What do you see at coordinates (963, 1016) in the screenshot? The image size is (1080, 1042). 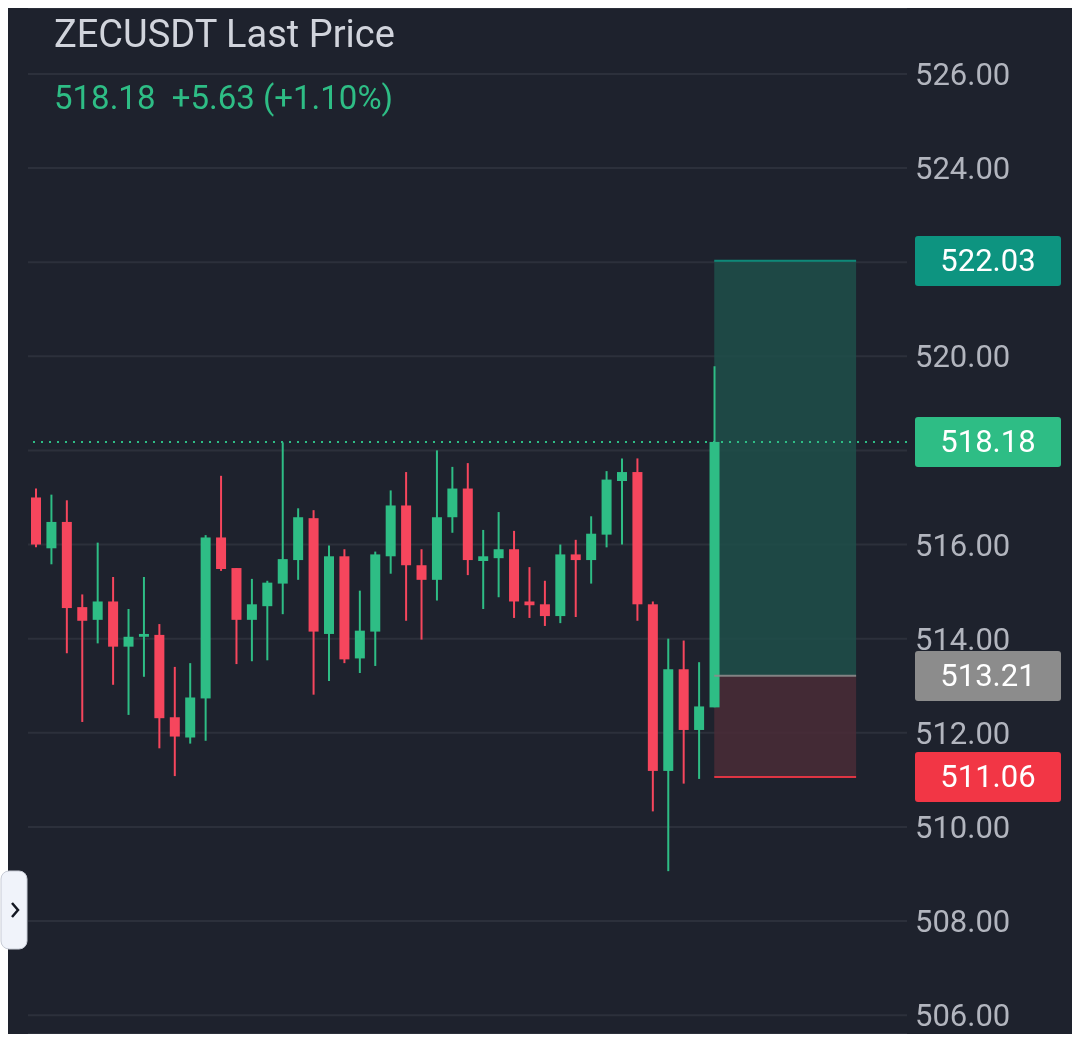 I see `y-tick-label: 506.00` at bounding box center [963, 1016].